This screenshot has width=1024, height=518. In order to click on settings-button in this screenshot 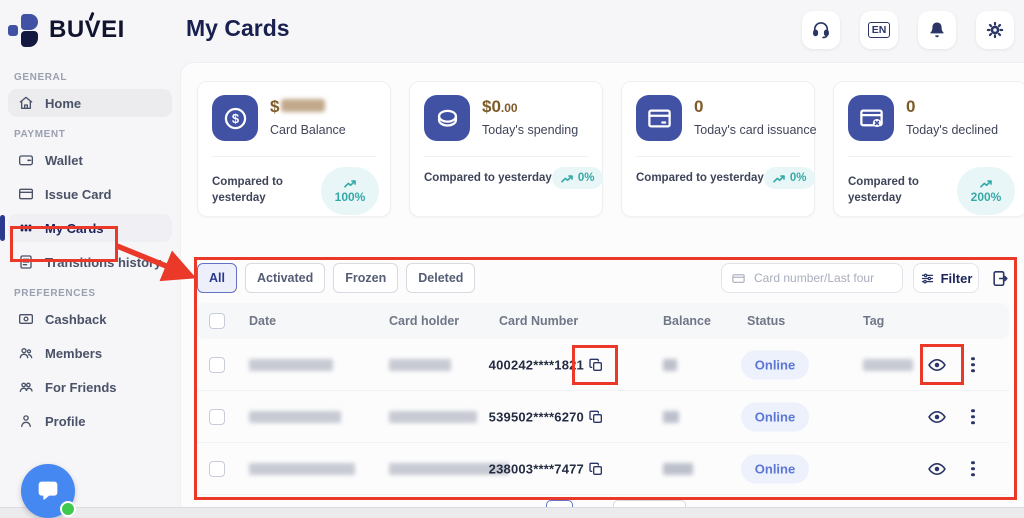, I will do `click(995, 30)`.